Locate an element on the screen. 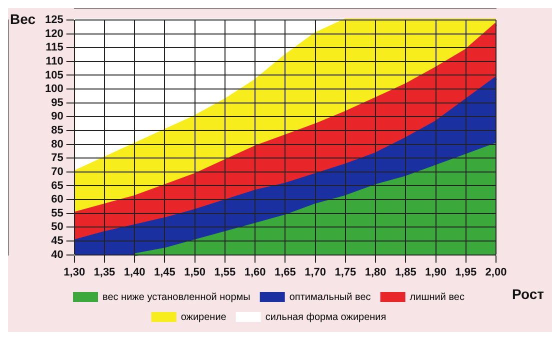 The height and width of the screenshot is (340, 560). x-tick-label: 1,70 is located at coordinates (315, 272).